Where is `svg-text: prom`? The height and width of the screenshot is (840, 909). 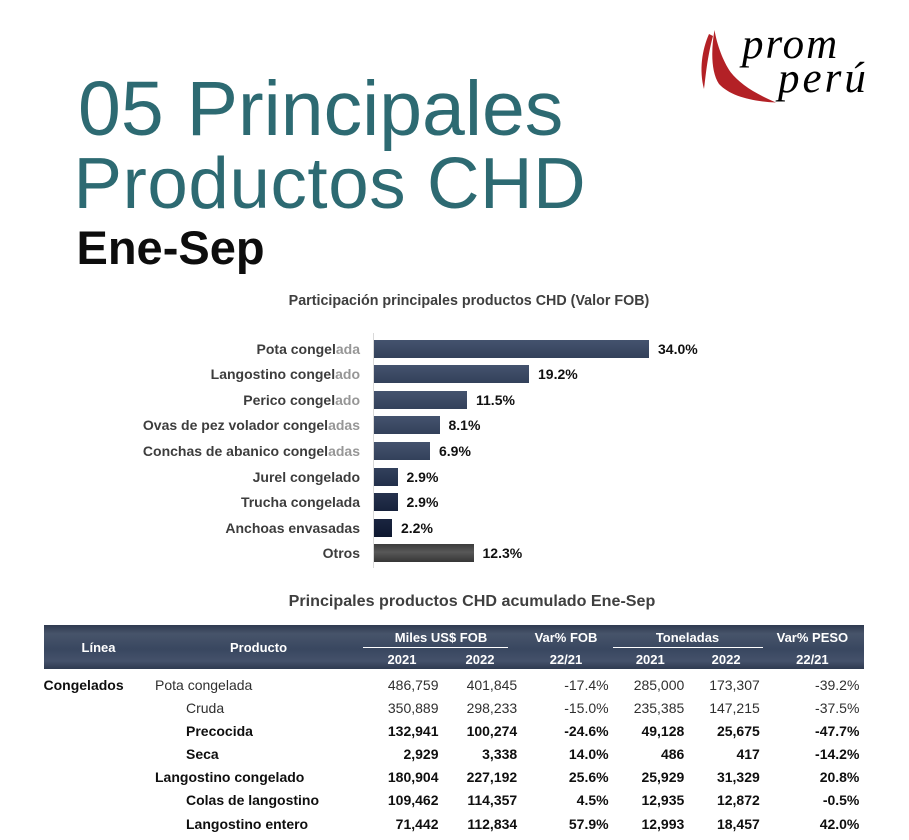
svg-text: prom is located at coordinates (789, 45).